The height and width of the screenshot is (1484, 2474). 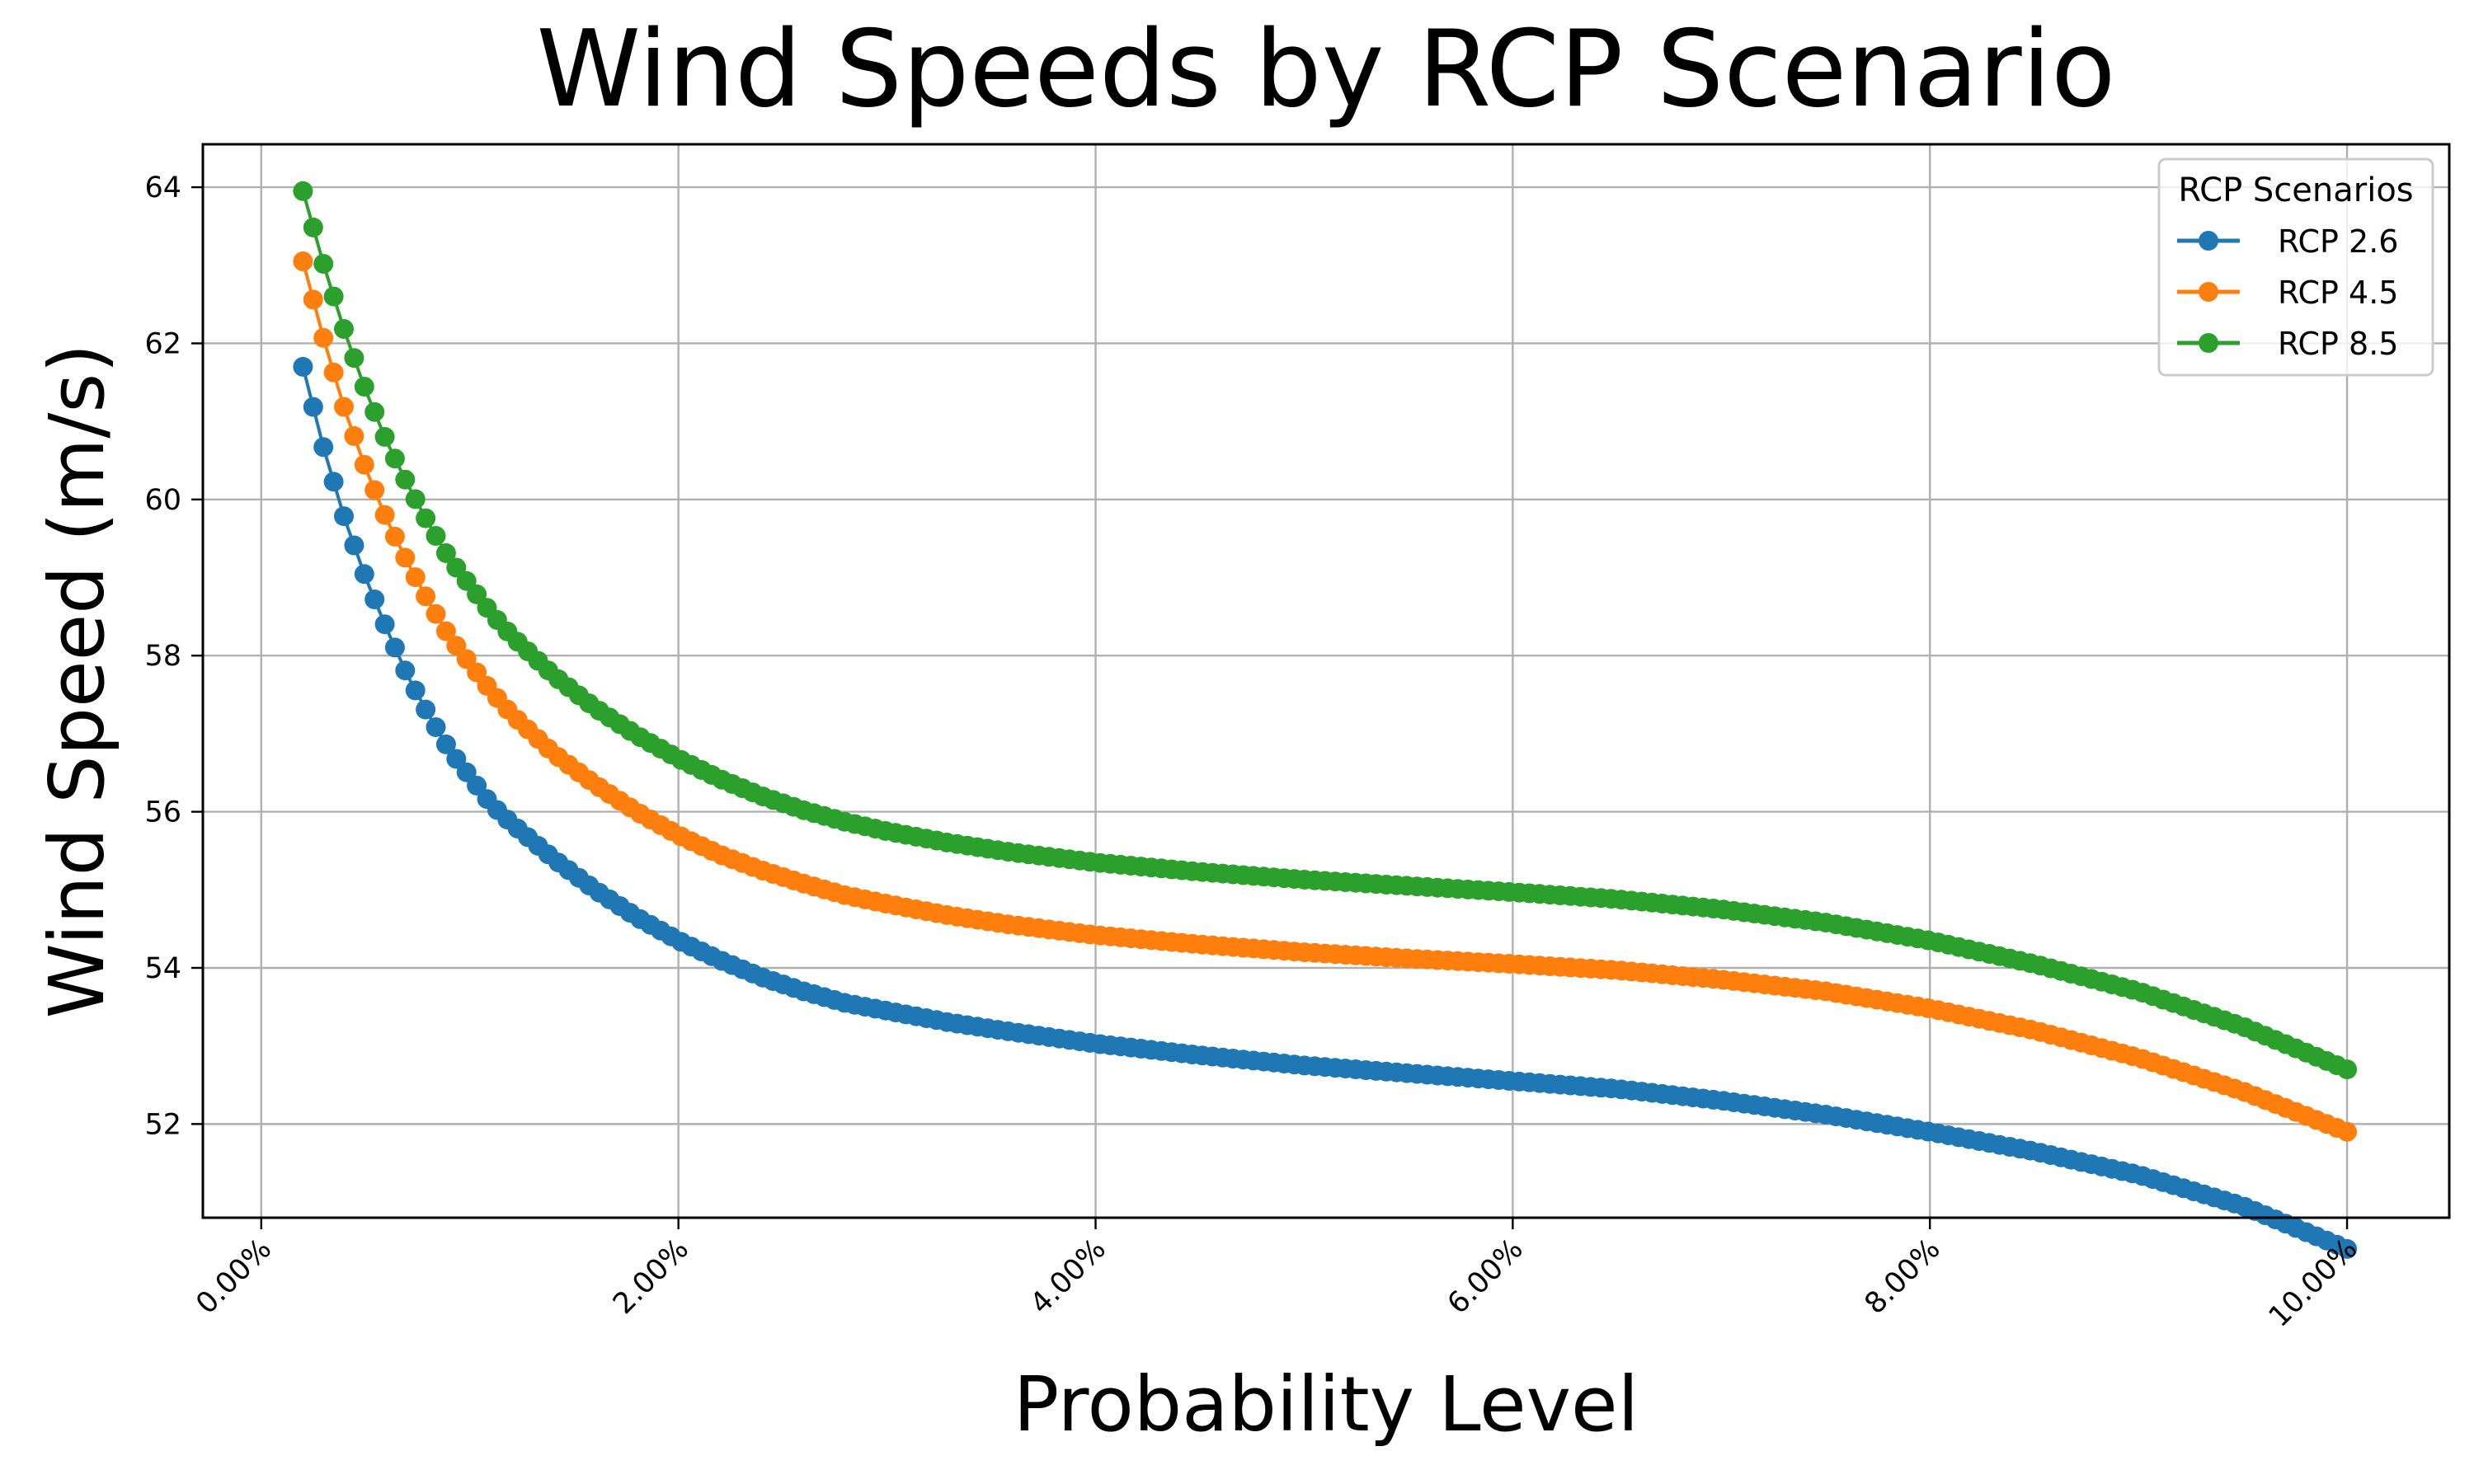 I want to click on y-tick-label: 60, so click(x=162, y=500).